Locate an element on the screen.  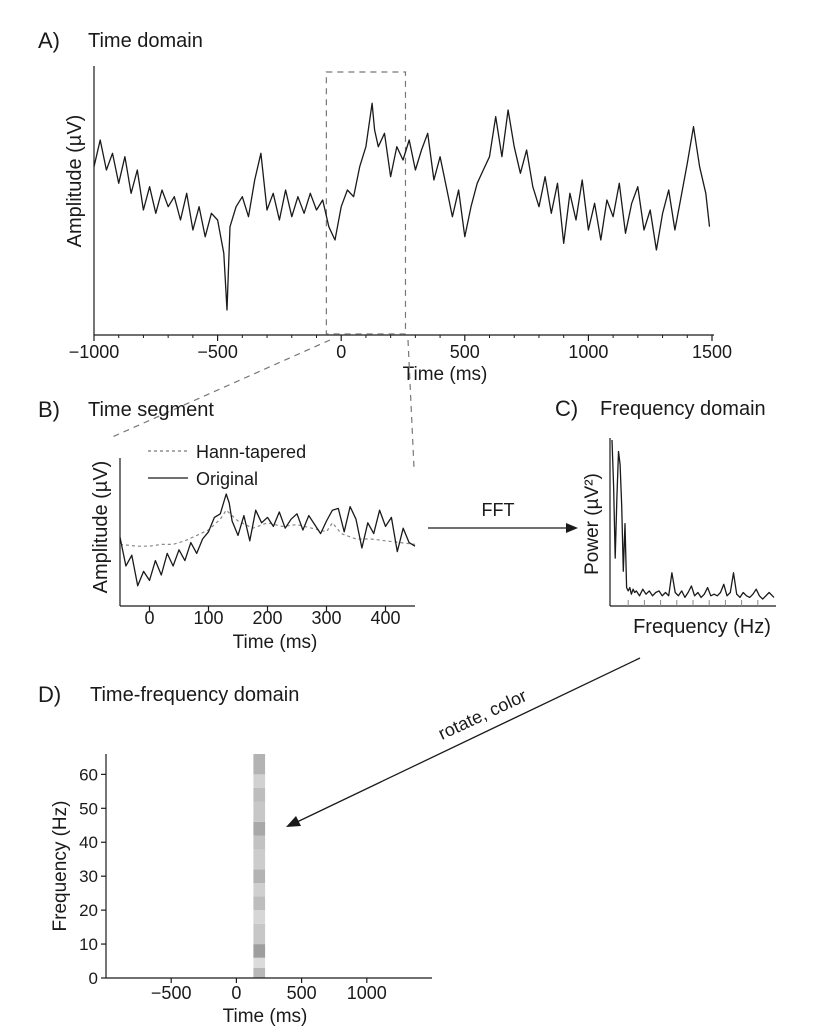
rotate-arrow-line is located at coordinates (468, 740).